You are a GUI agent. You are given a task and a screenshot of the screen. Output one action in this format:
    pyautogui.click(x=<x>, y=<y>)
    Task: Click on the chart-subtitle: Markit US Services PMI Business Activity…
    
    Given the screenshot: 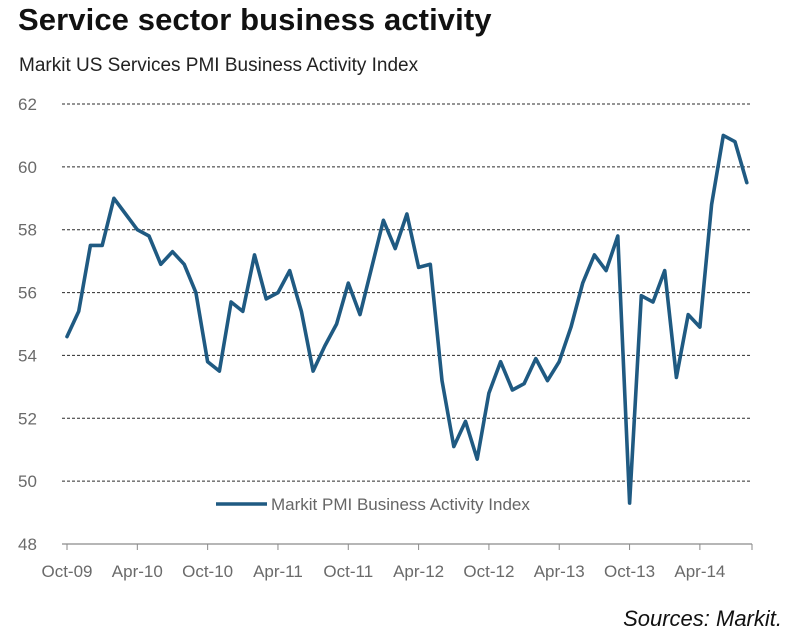 What is the action you would take?
    pyautogui.click(x=219, y=65)
    